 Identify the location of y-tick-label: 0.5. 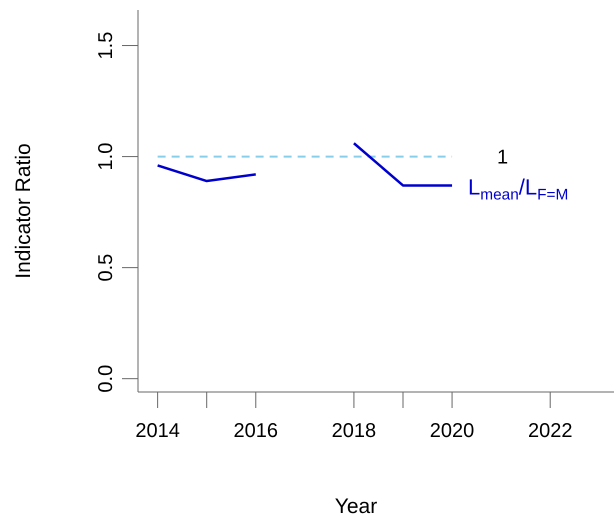
(106, 268).